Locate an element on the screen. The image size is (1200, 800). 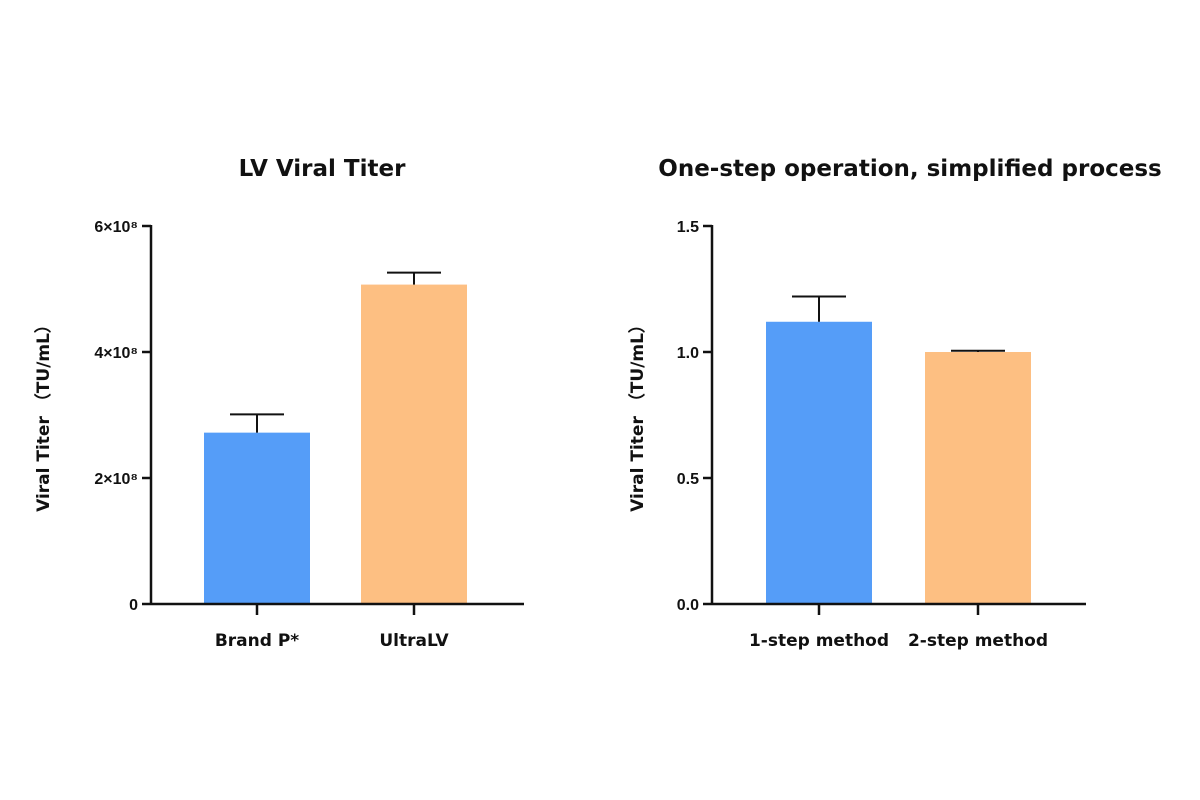
y-tick-label: 6×10⁸ is located at coordinates (116, 227).